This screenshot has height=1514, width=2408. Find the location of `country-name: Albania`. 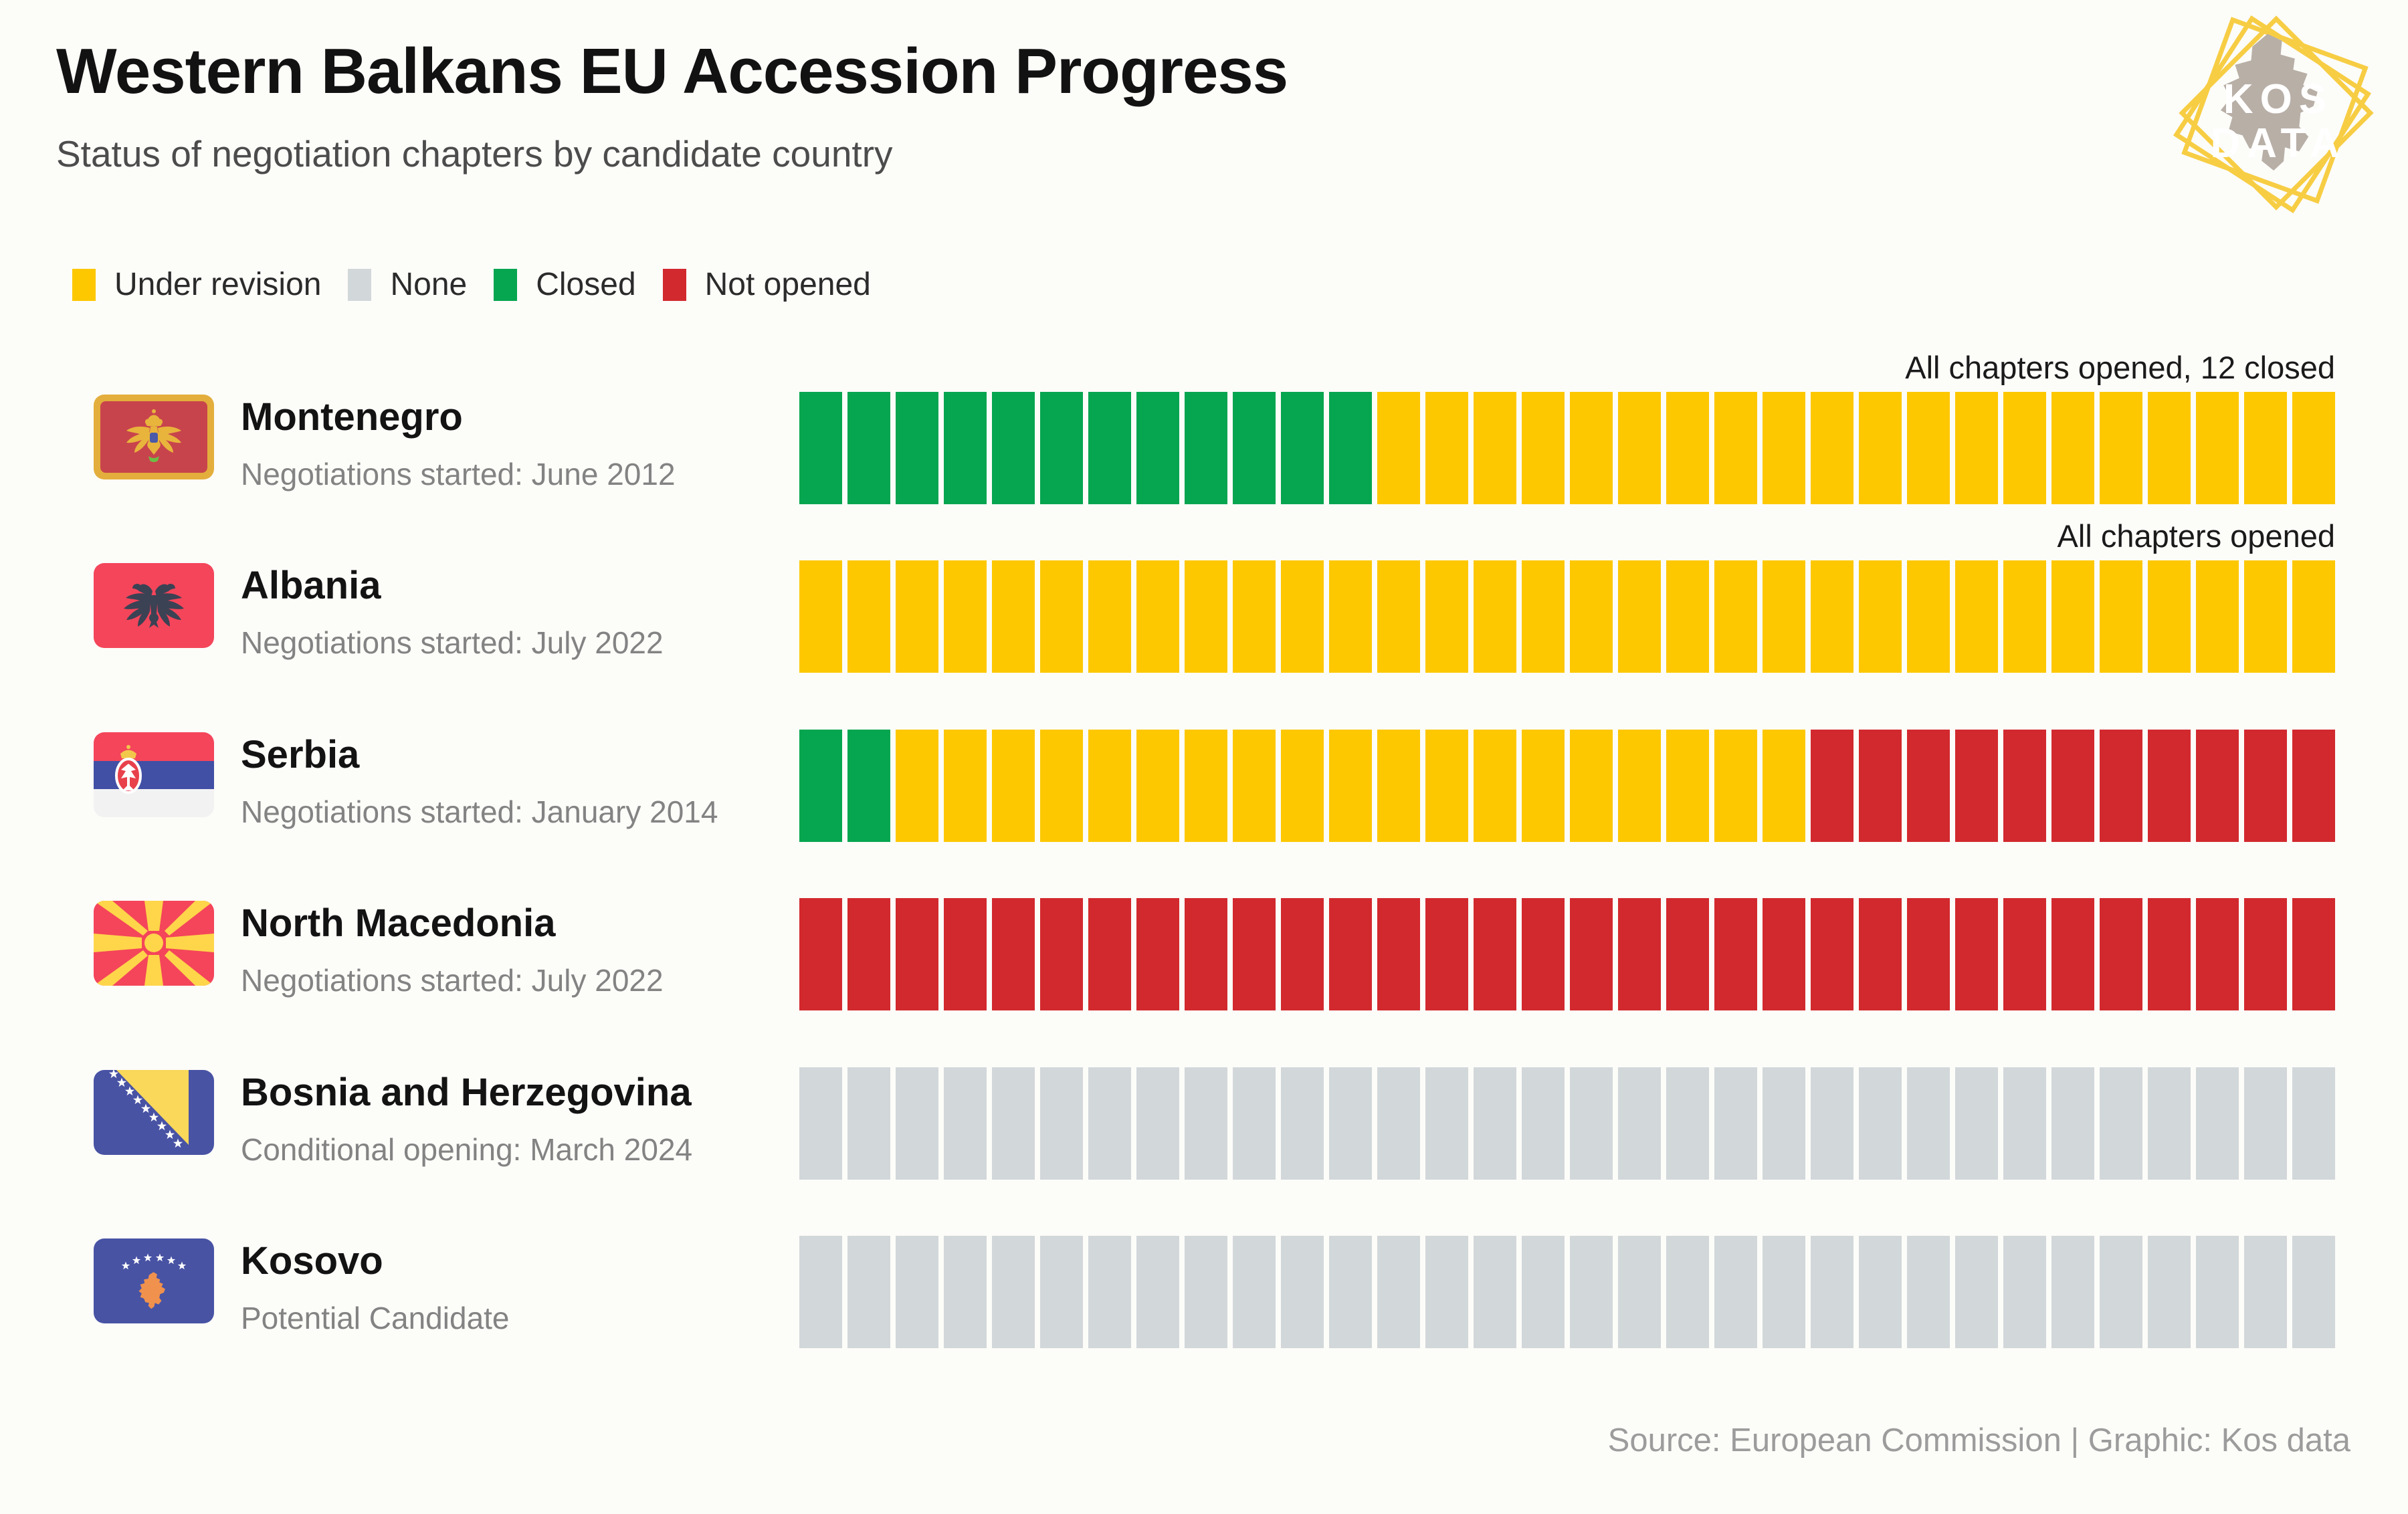

country-name: Albania is located at coordinates (311, 585).